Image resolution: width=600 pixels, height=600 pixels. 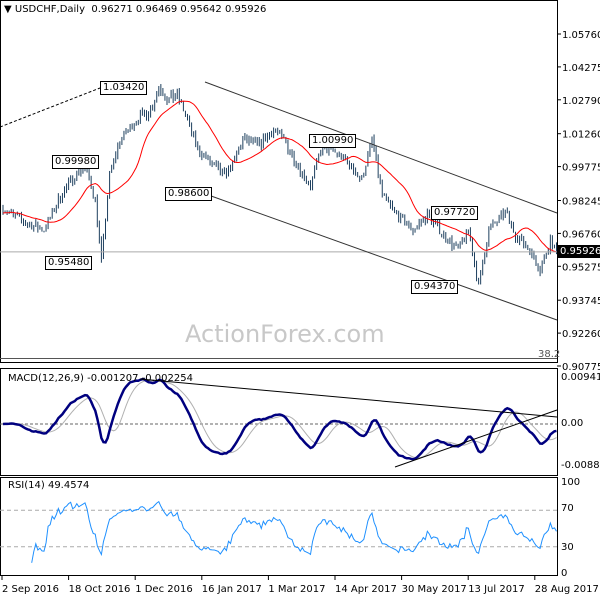 I want to click on macd-trendline-upper, so click(x=348, y=398).